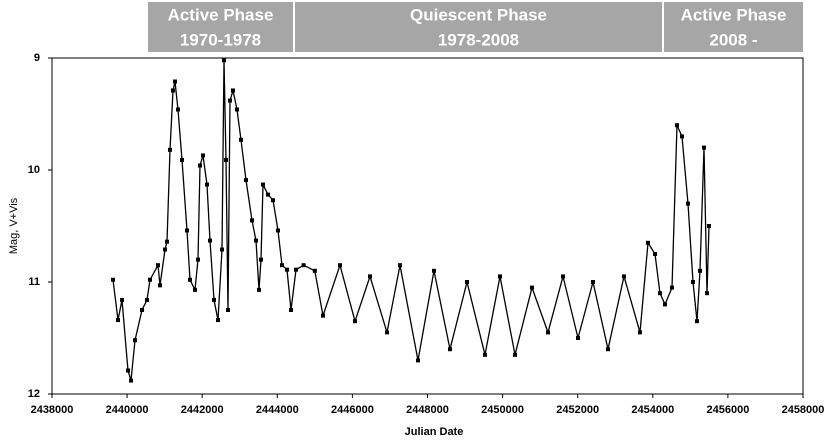  What do you see at coordinates (733, 39) in the screenshot?
I see `phase-period: 2008 -` at bounding box center [733, 39].